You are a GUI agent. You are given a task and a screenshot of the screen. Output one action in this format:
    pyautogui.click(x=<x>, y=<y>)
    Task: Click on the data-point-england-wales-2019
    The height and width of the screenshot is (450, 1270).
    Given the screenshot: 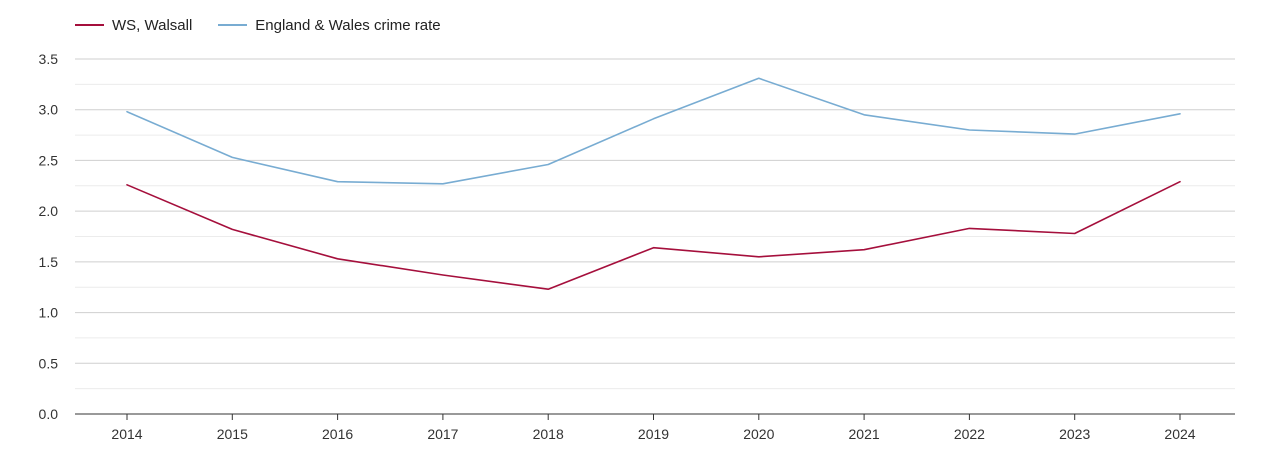 What is the action you would take?
    pyautogui.click(x=654, y=119)
    